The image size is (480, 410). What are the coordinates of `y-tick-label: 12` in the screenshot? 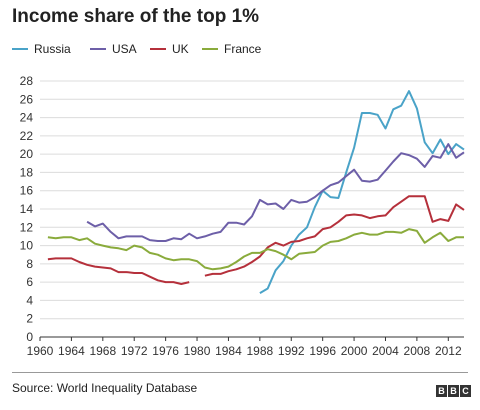 It's located at (27, 227).